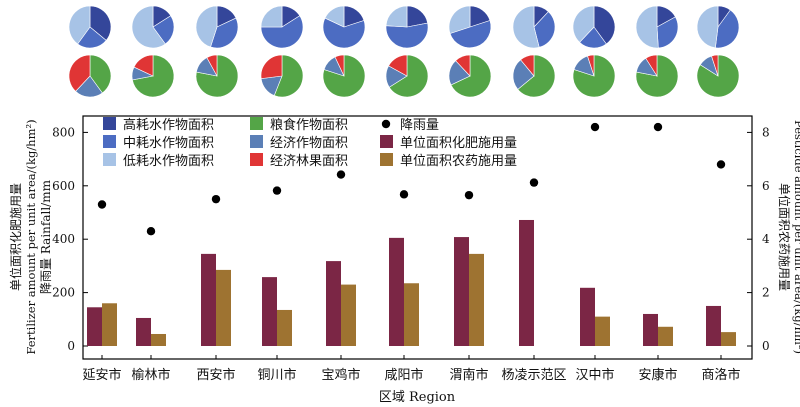  I want to click on legend-label: 粮食作物面积, so click(309, 125).